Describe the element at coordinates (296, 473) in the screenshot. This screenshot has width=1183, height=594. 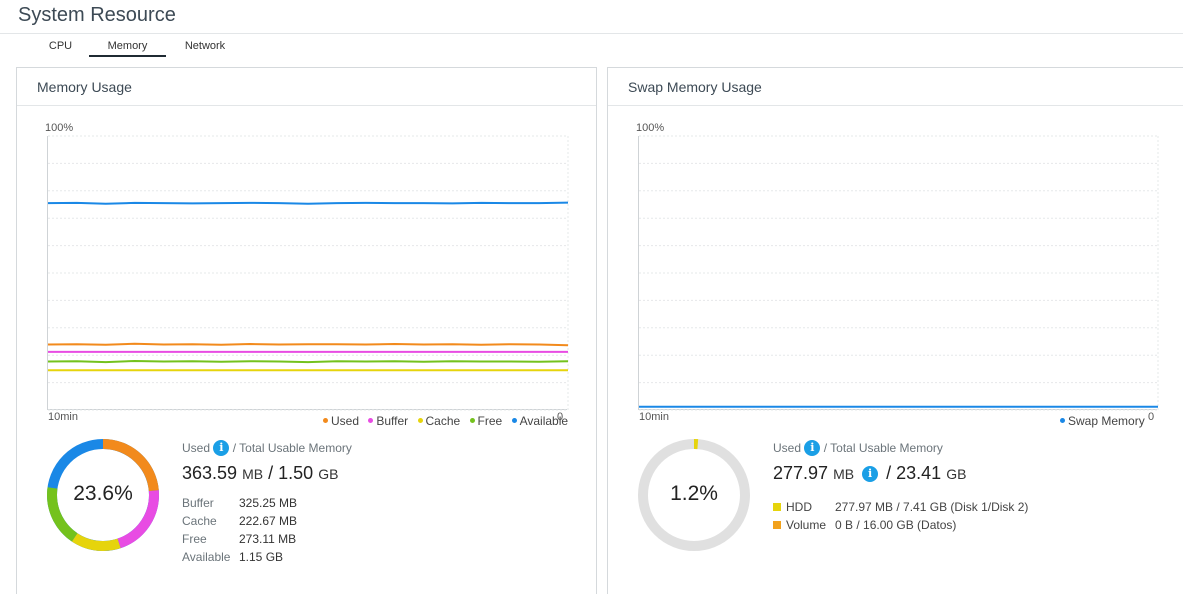
I see `memory-total-number: 1.50` at that location.